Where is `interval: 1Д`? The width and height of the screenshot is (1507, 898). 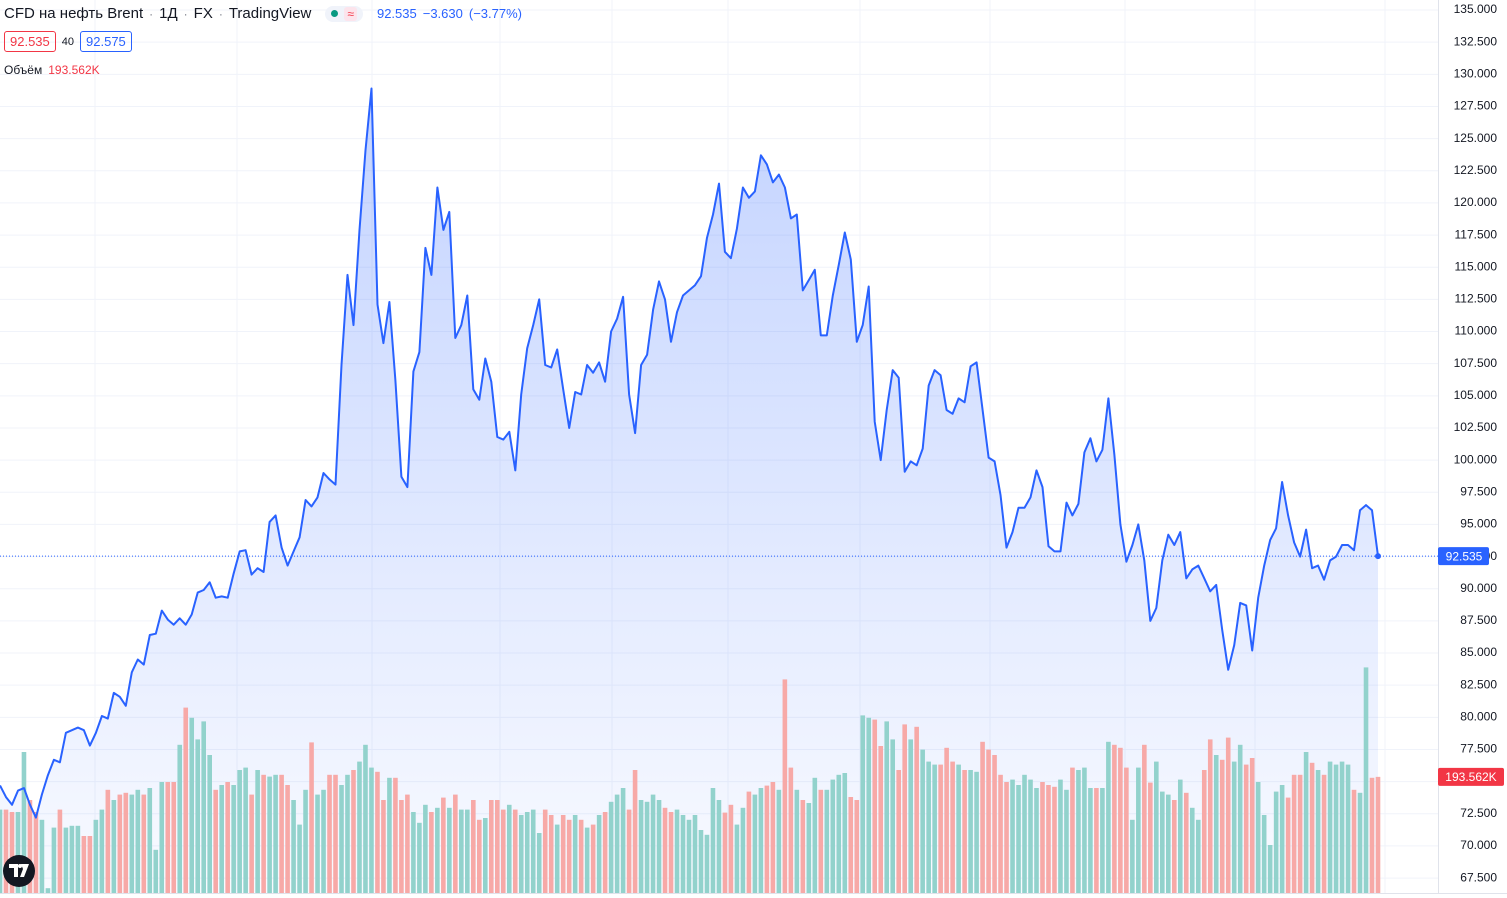 interval: 1Д is located at coordinates (168, 13).